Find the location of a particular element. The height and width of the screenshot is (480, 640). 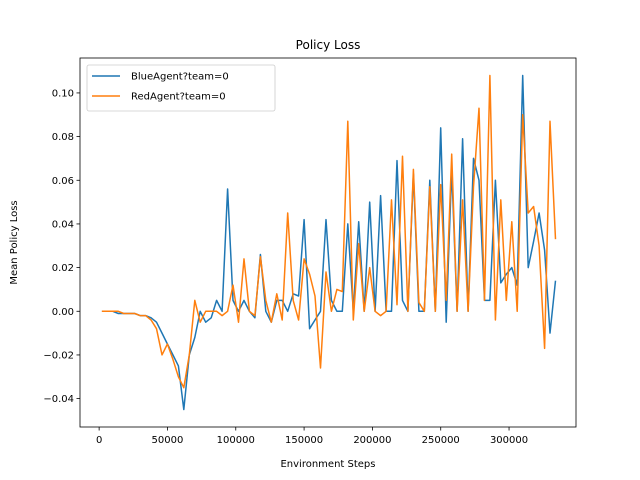

x-axis: 0 50000 100000 150000 200000 250000 300000 is located at coordinates (312, 436).